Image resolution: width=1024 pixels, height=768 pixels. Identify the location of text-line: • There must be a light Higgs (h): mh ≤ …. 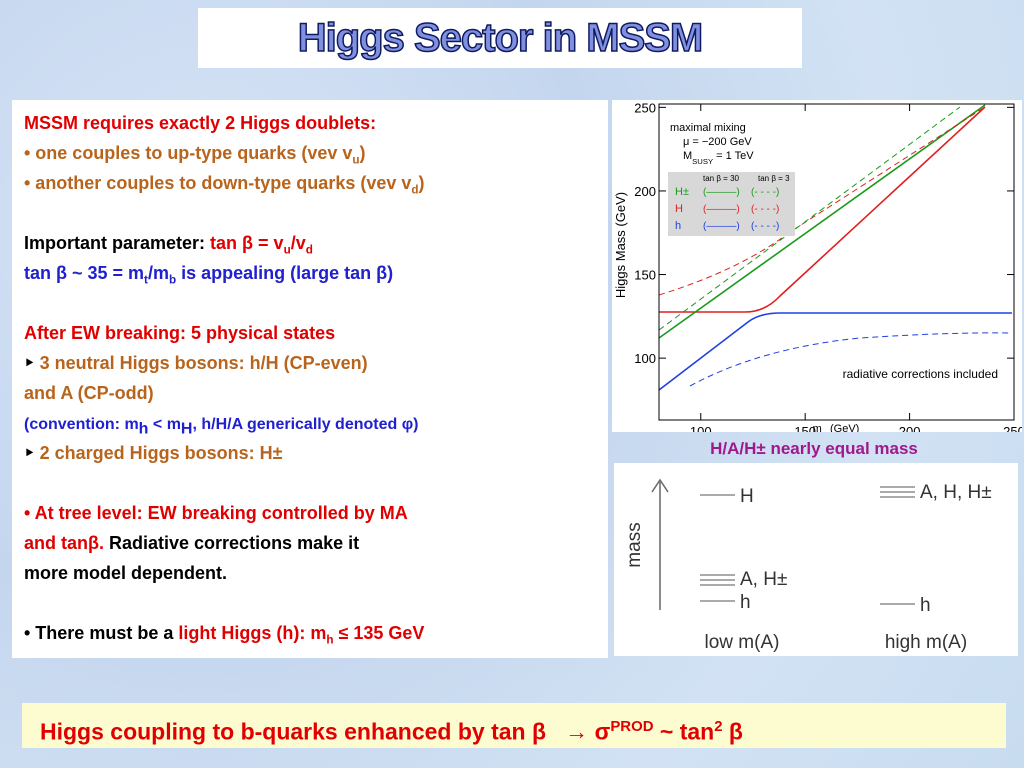
(316, 633).